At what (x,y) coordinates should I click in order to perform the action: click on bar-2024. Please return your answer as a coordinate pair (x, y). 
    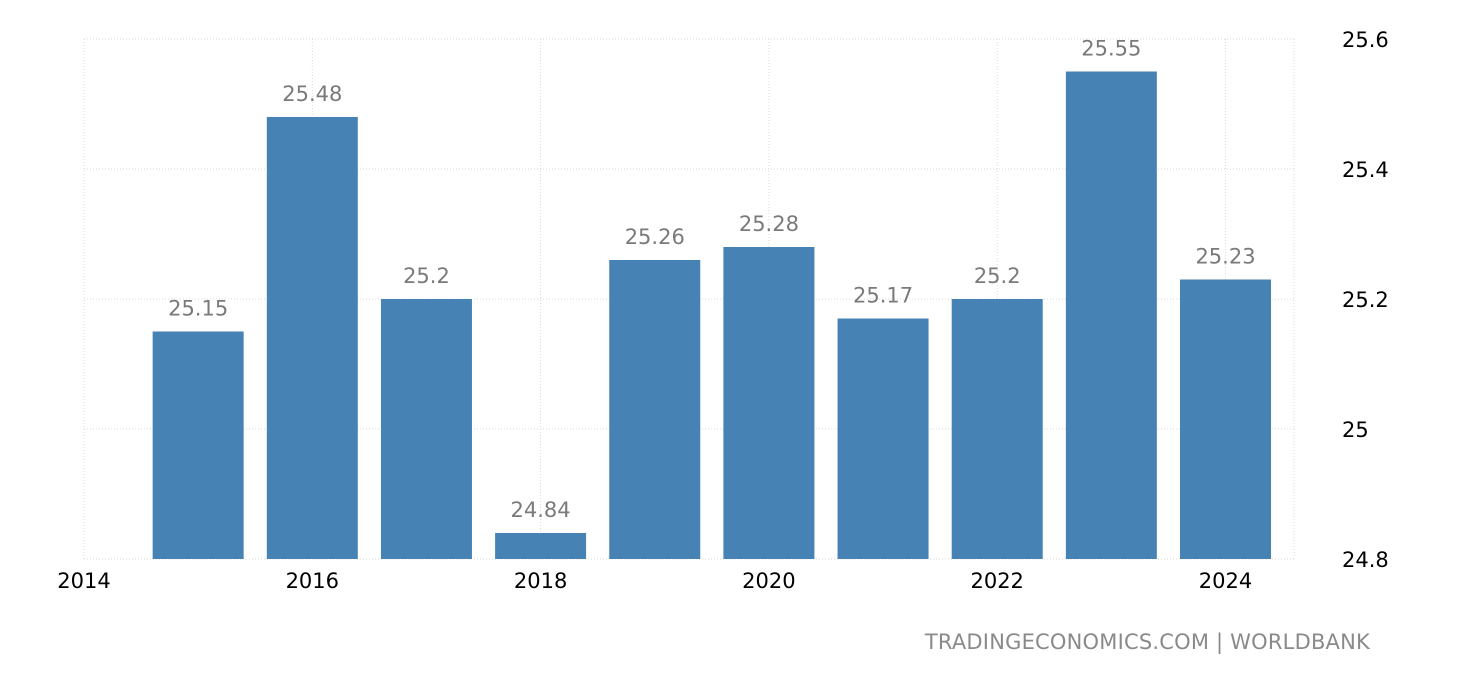
    Looking at the image, I should click on (1226, 419).